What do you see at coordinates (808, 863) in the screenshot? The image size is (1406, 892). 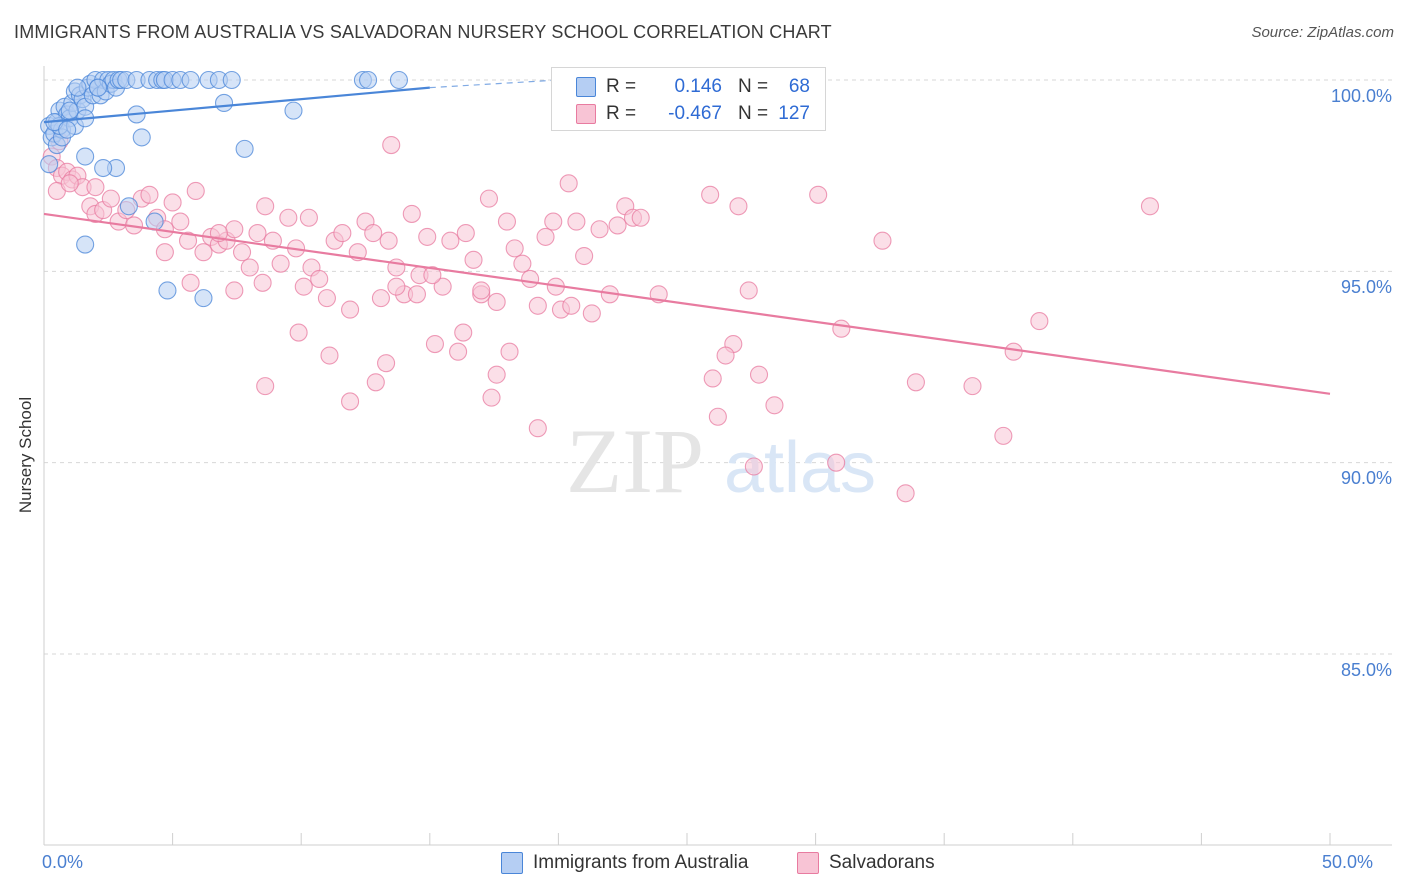 I see `legend-swatch-pink` at bounding box center [808, 863].